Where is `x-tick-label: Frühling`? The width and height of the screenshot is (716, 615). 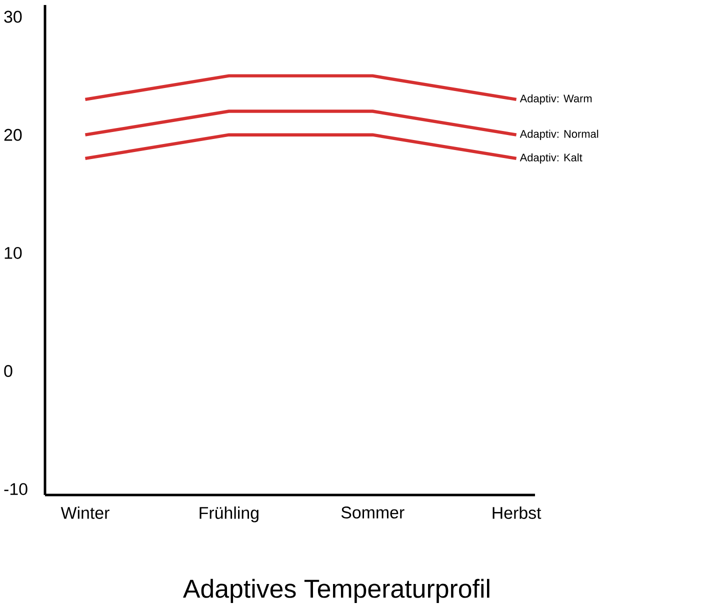
x-tick-label: Frühling is located at coordinates (229, 514).